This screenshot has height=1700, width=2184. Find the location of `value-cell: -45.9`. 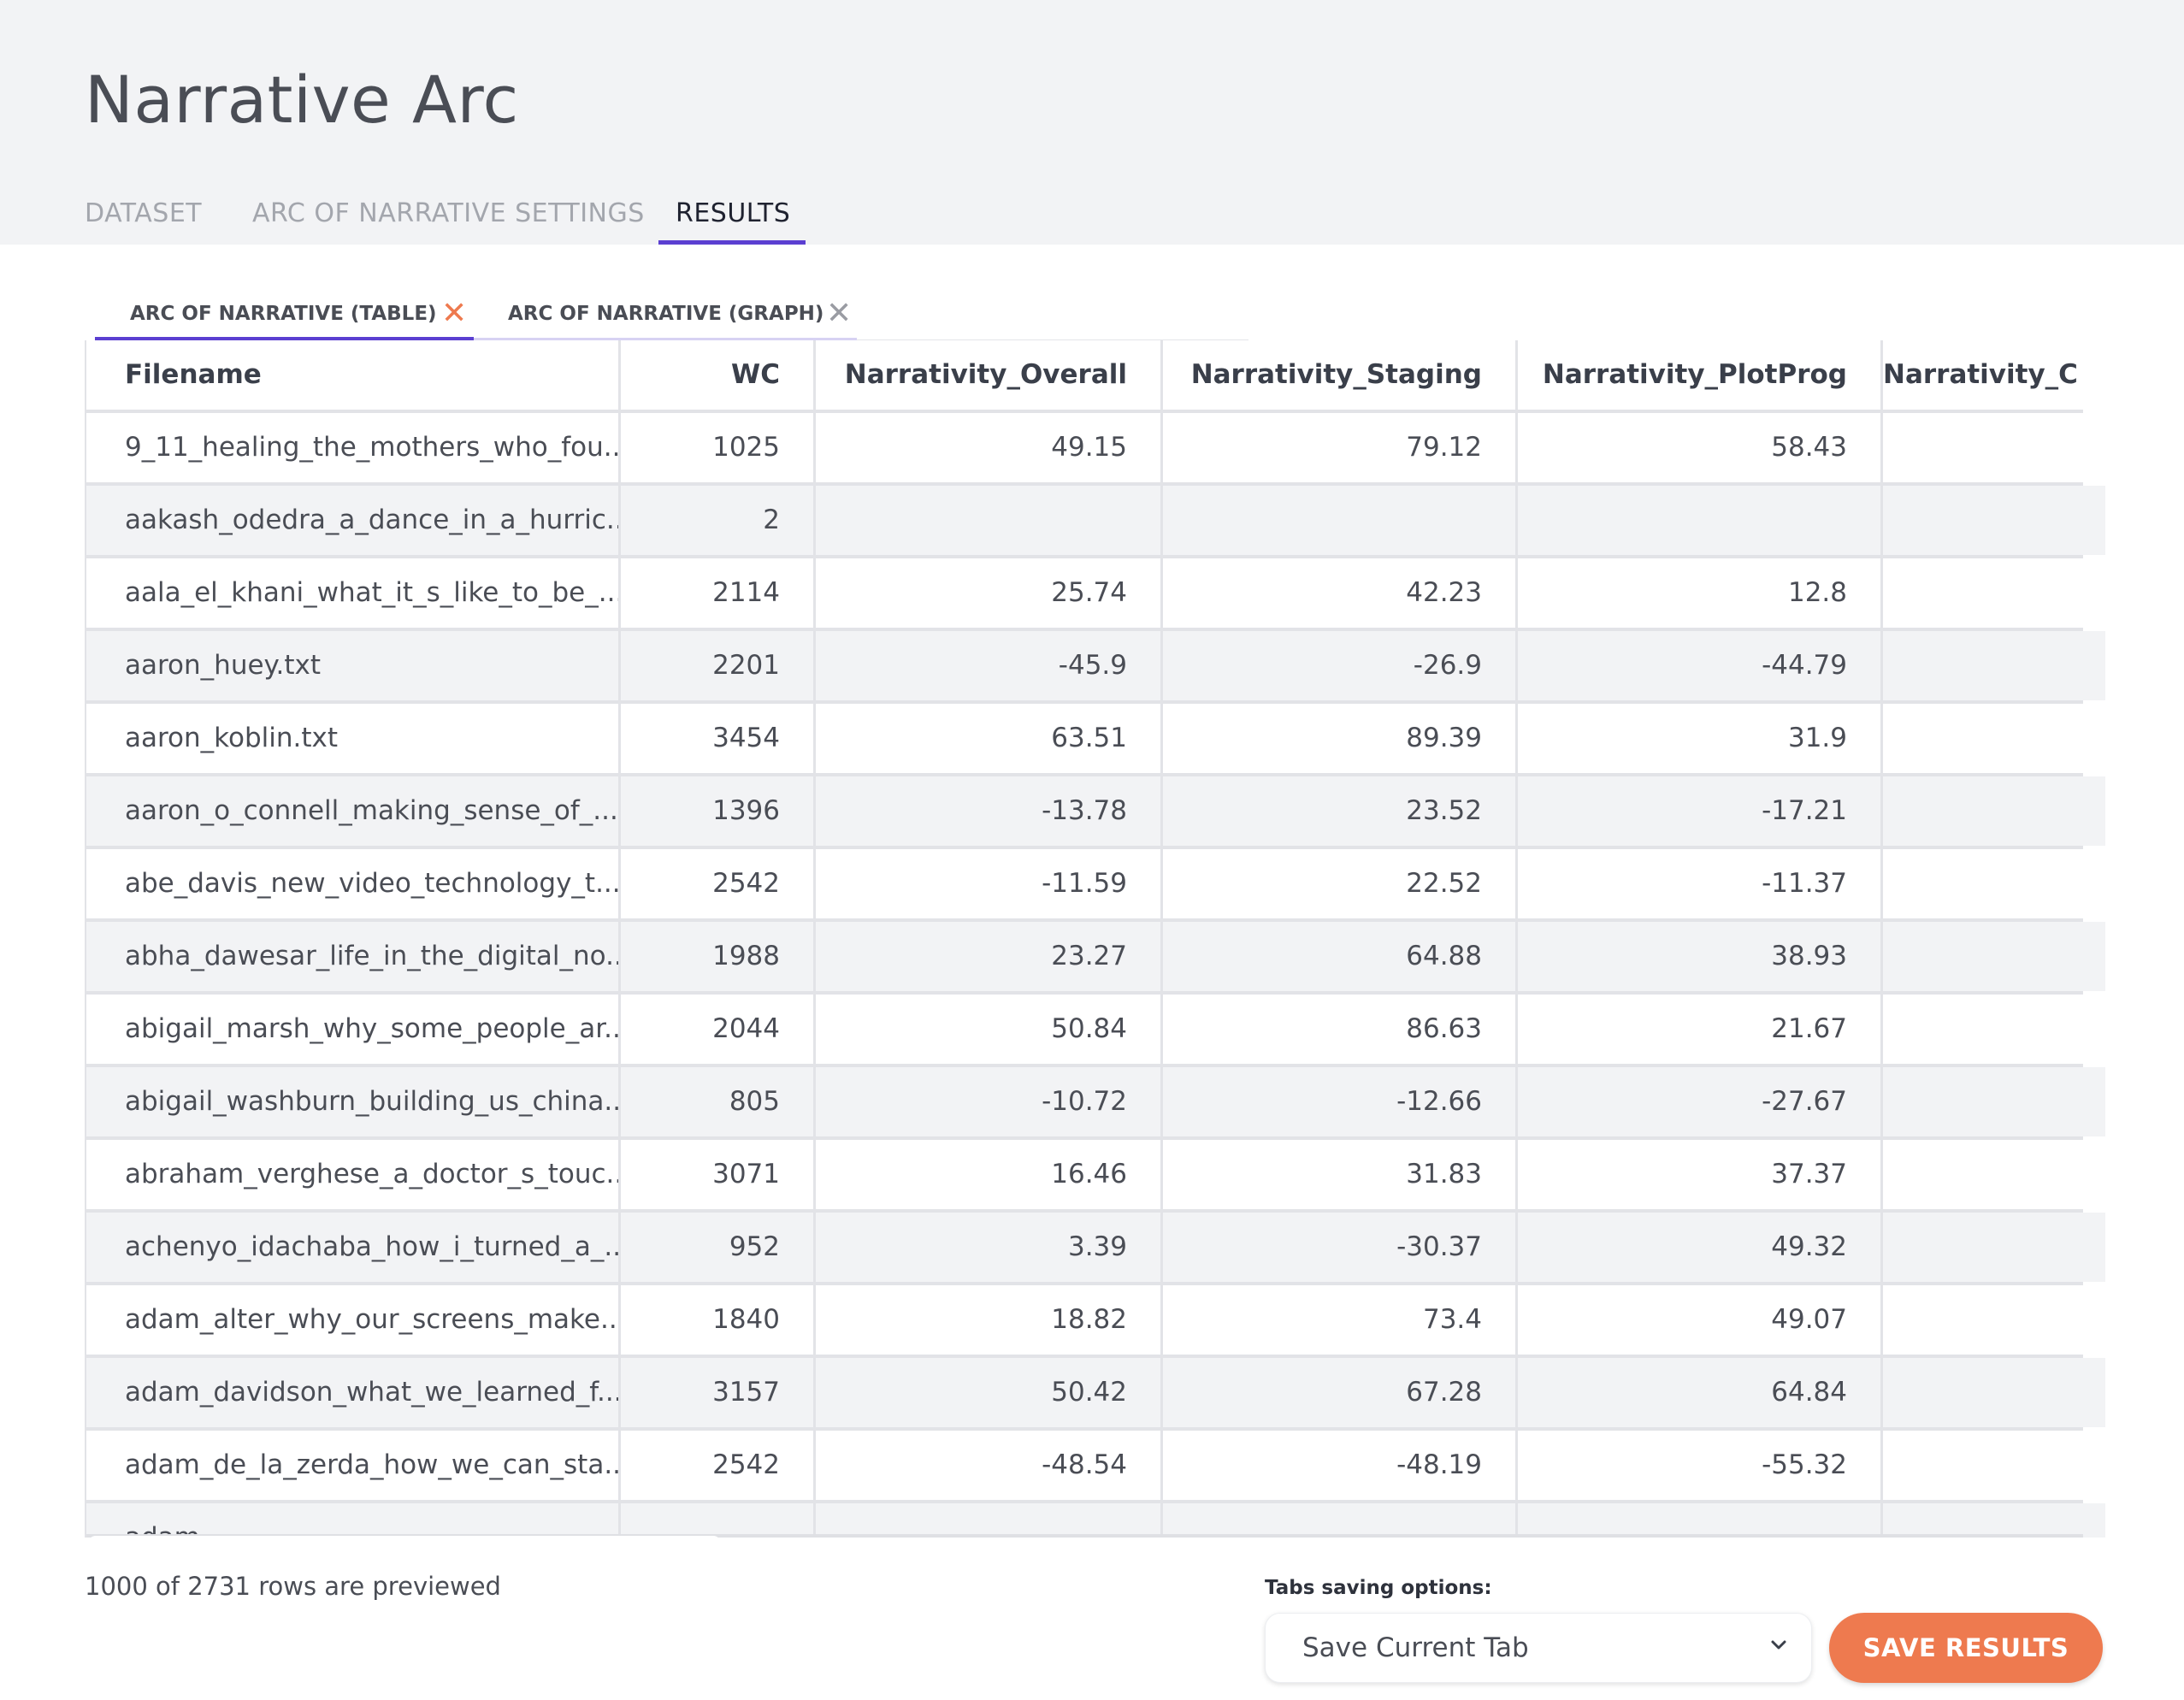

value-cell: -45.9 is located at coordinates (989, 665).